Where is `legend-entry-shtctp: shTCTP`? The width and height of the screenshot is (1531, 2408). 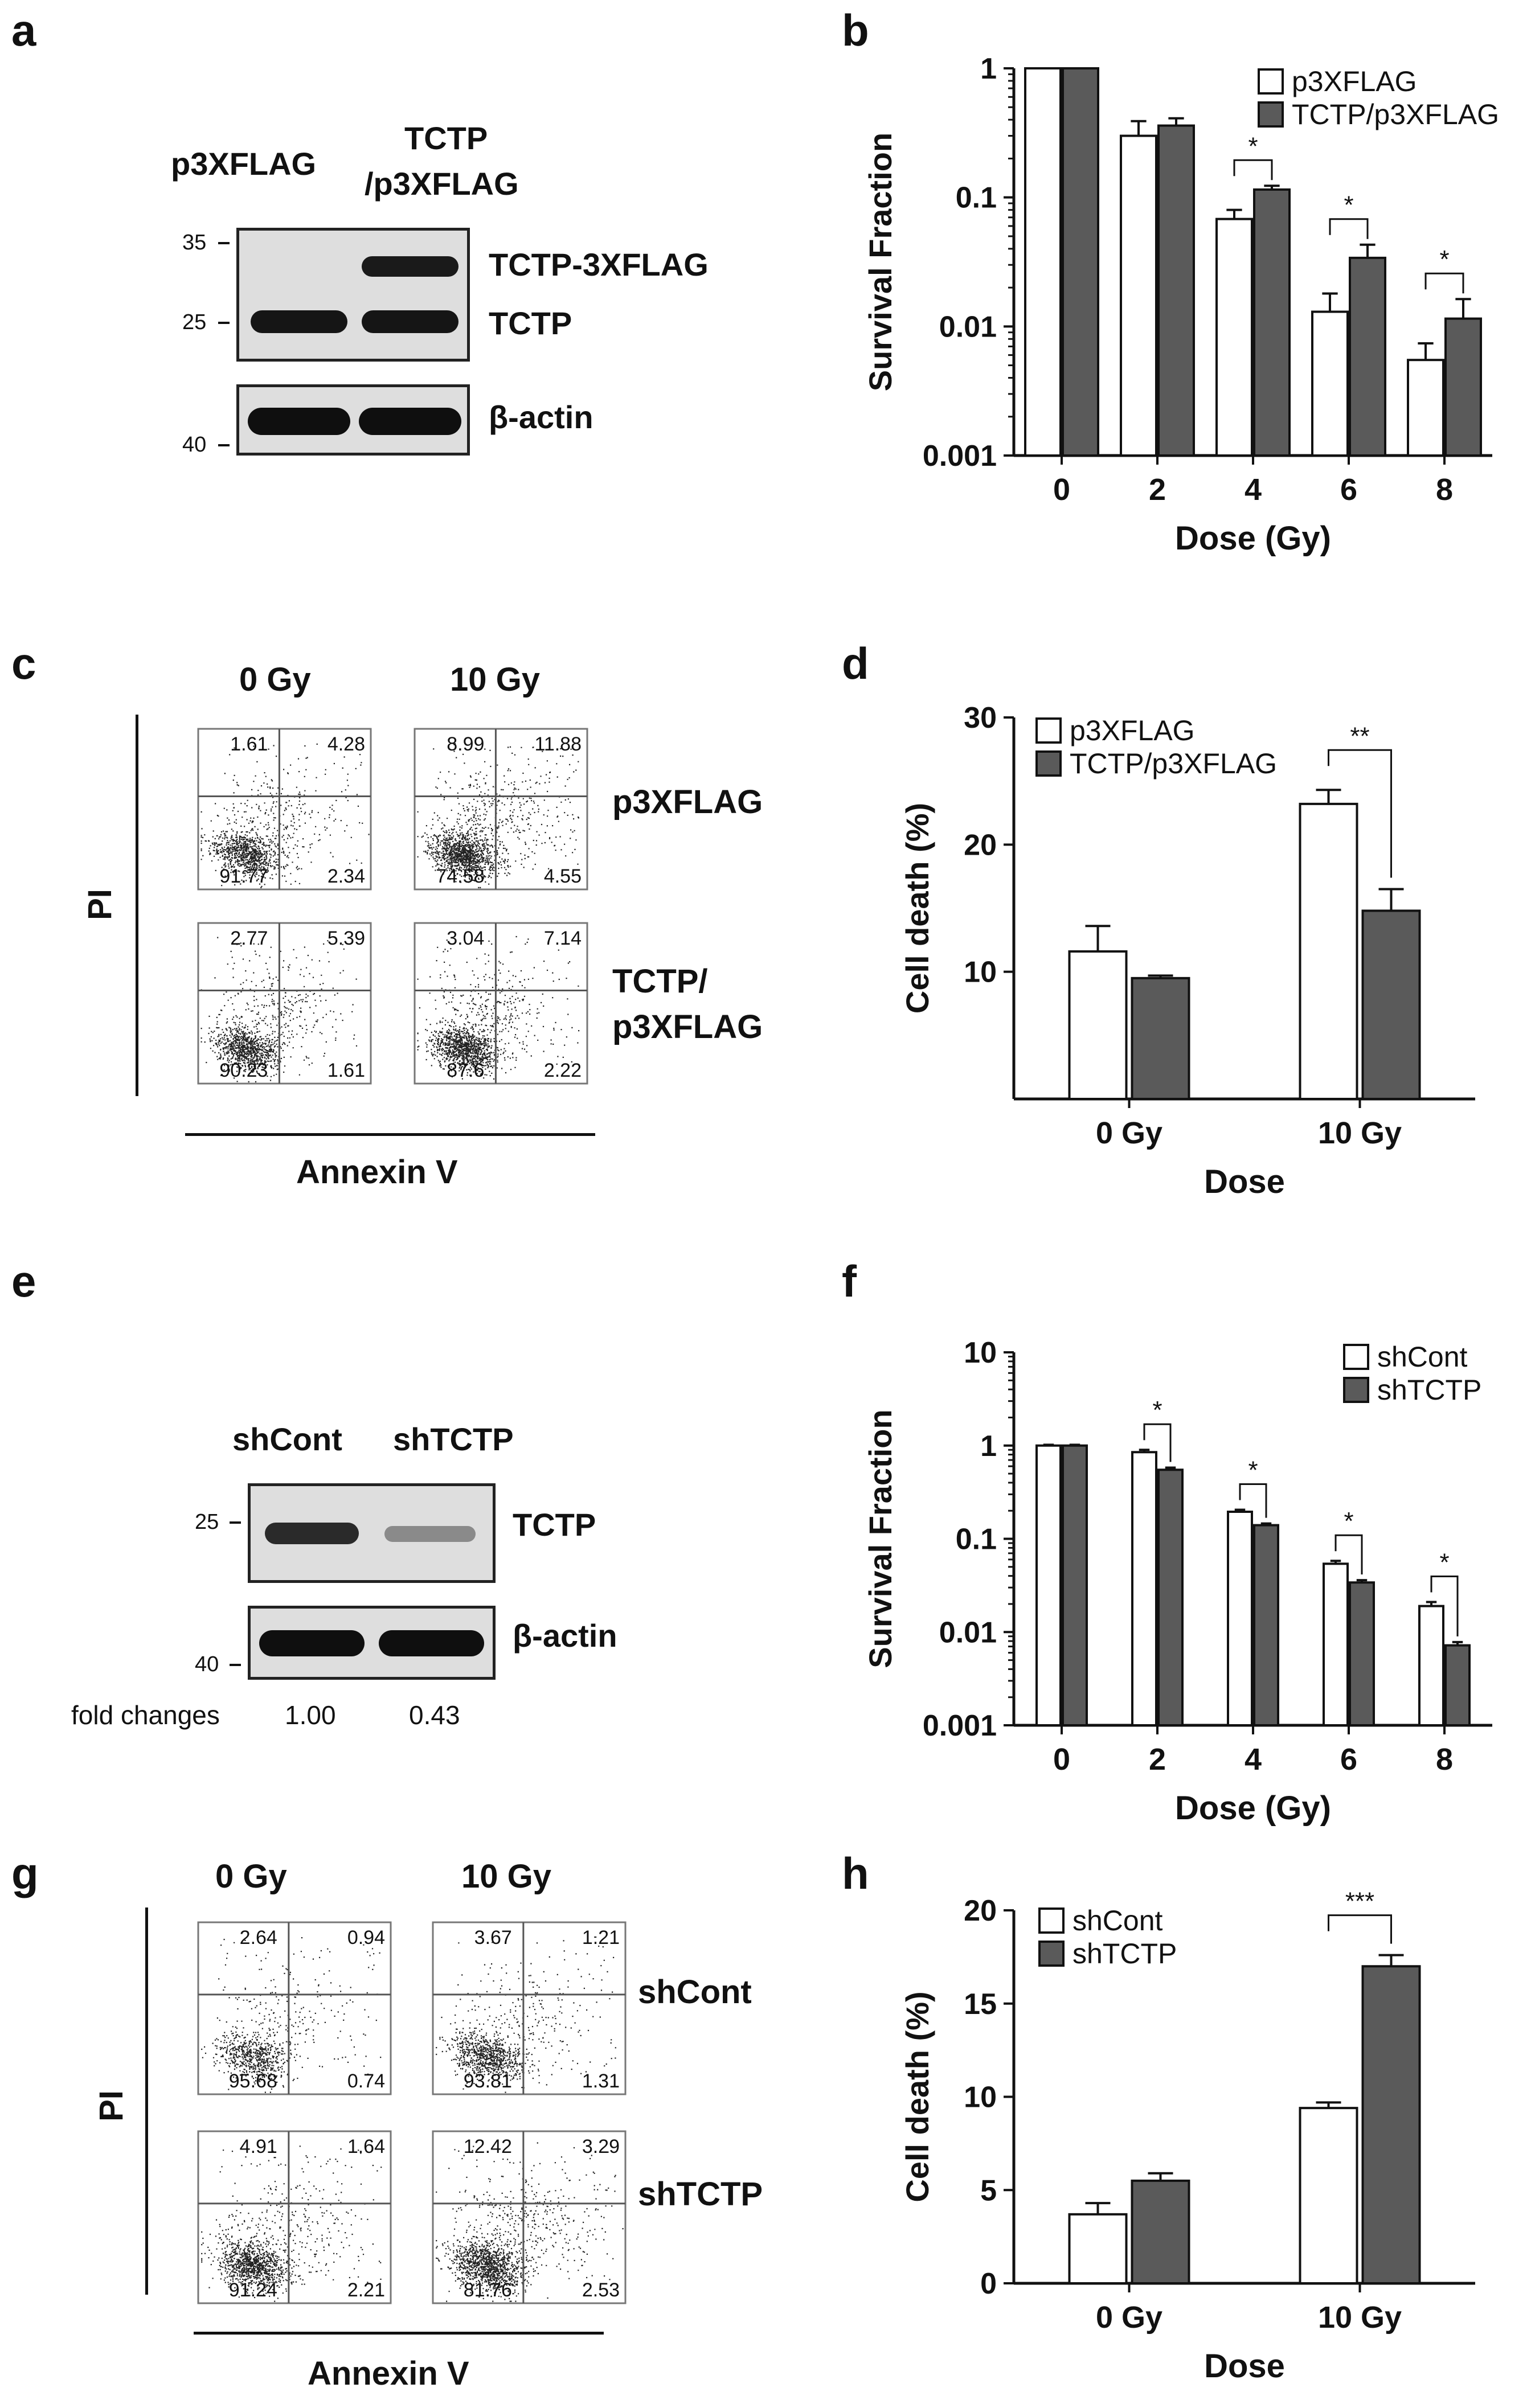 legend-entry-shtctp: shTCTP is located at coordinates (1124, 1954).